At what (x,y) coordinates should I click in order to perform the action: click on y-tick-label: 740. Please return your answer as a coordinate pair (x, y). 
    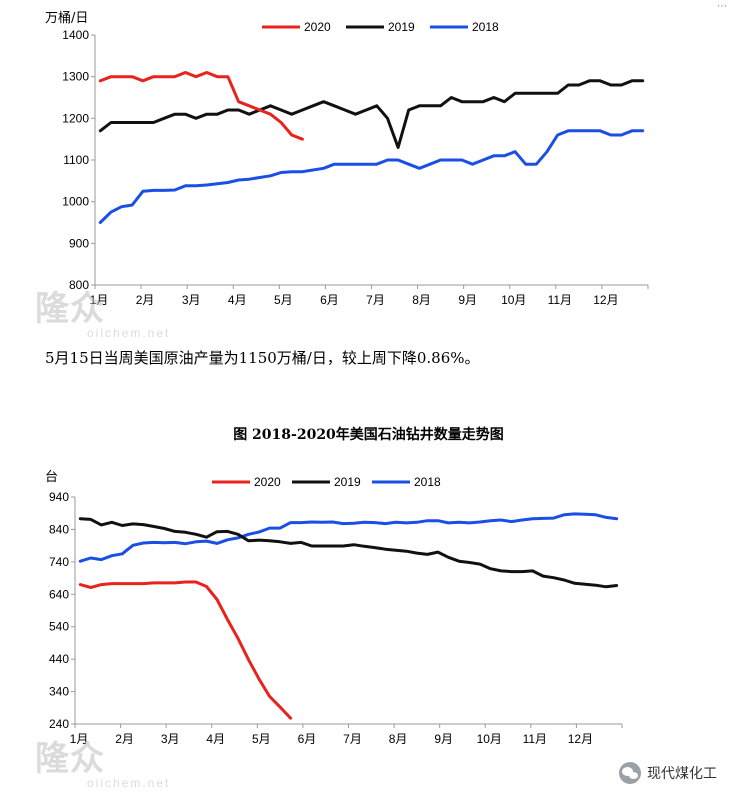
    Looking at the image, I should click on (59, 562).